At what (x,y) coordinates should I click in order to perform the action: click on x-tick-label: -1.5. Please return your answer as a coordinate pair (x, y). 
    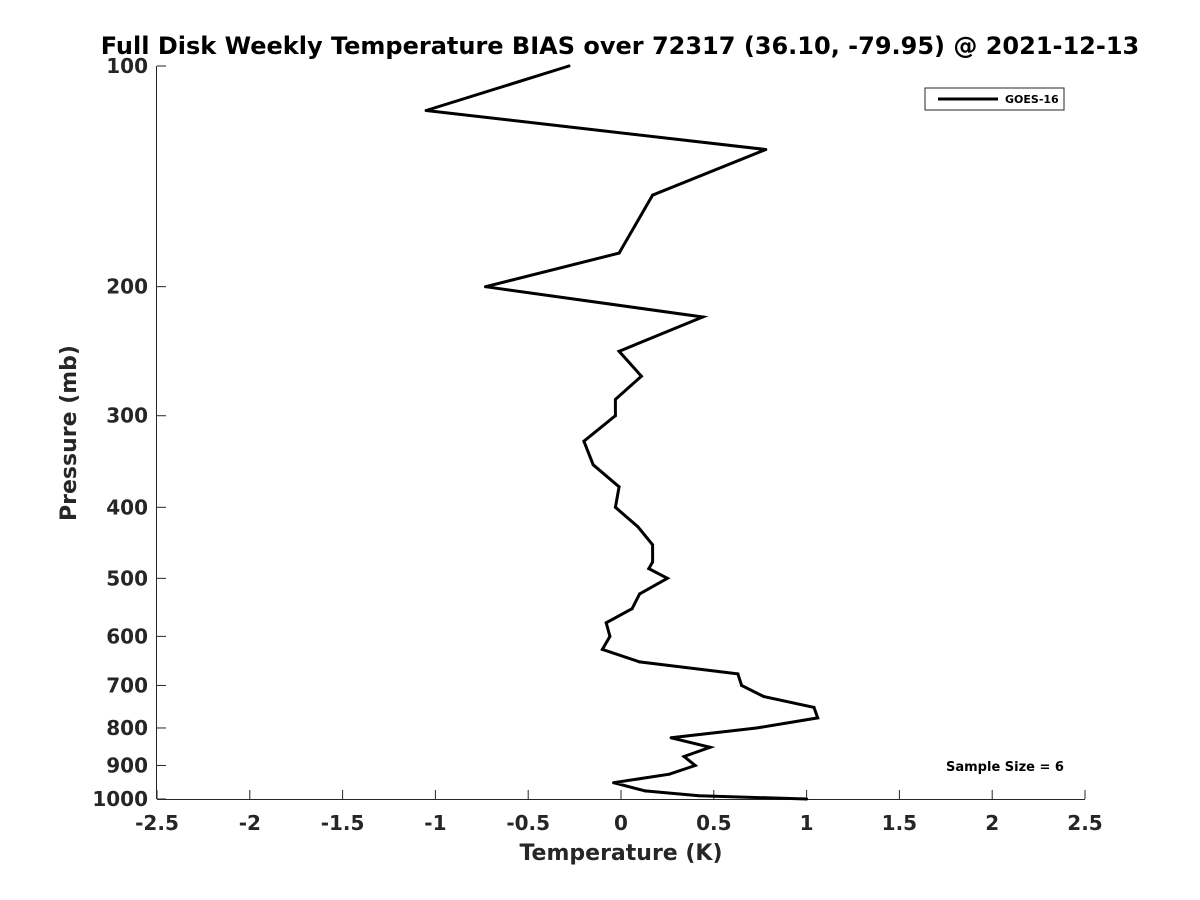
    Looking at the image, I should click on (343, 823).